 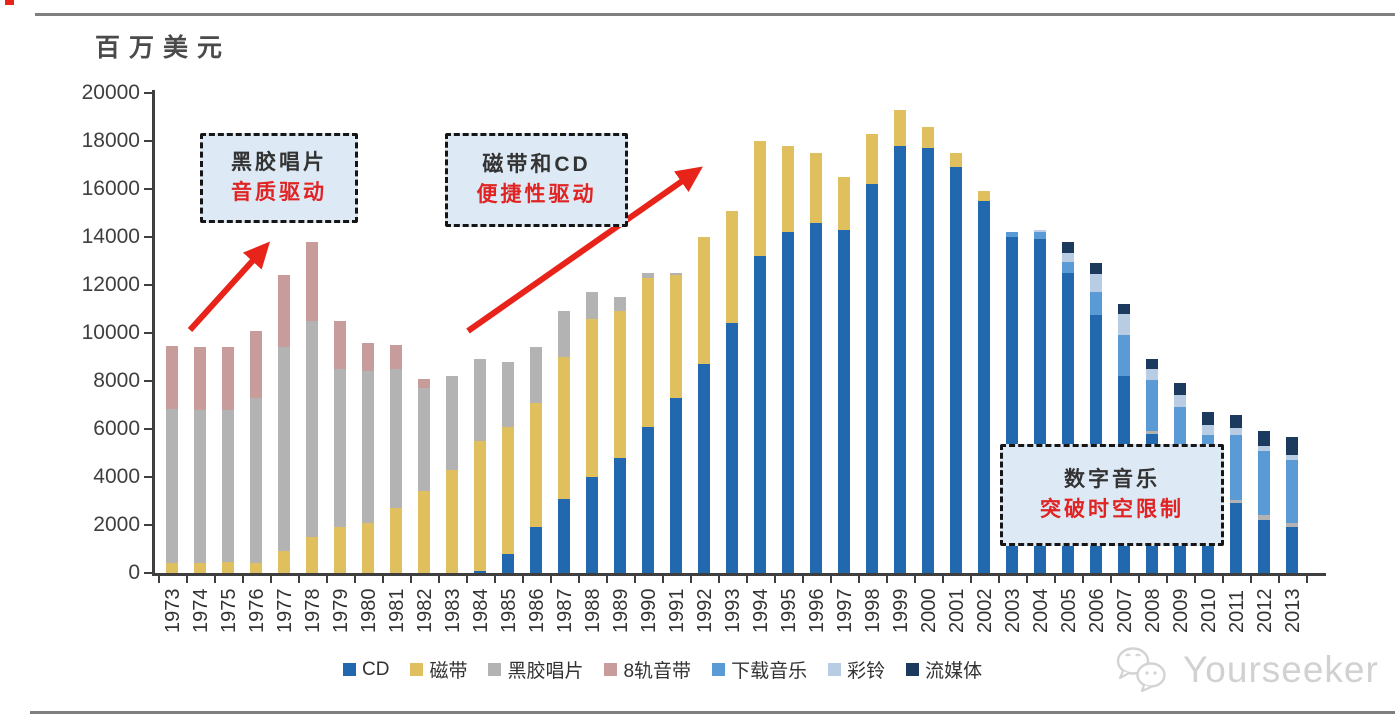 What do you see at coordinates (1112, 509) in the screenshot?
I see `annotation-subtitle: 突破时空限制` at bounding box center [1112, 509].